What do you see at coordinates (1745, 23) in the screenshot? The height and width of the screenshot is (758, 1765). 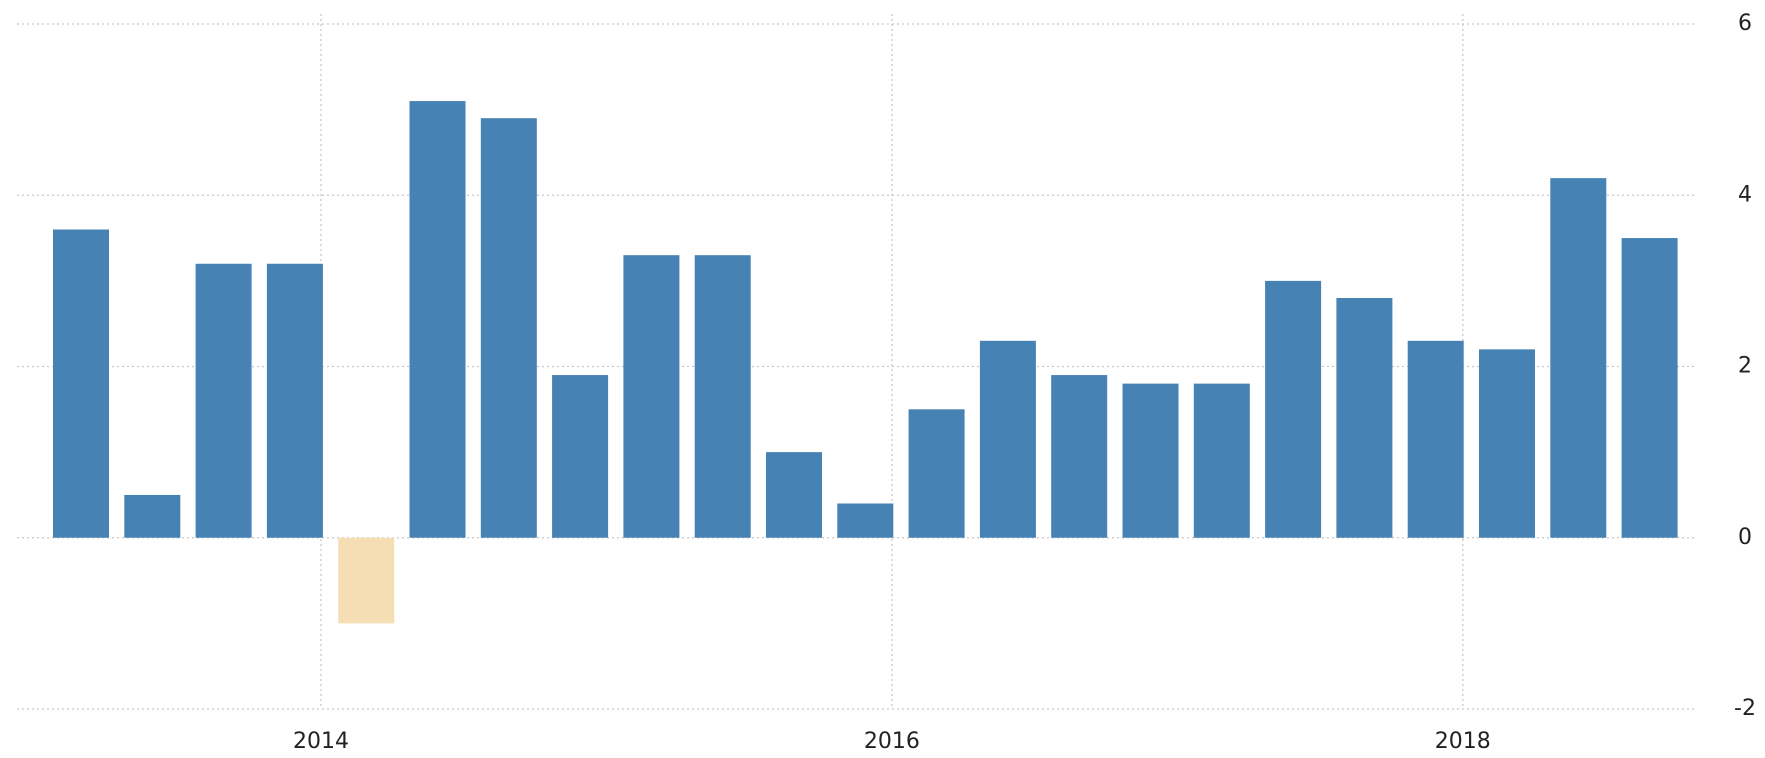 I see `y-tick-label: 6` at bounding box center [1745, 23].